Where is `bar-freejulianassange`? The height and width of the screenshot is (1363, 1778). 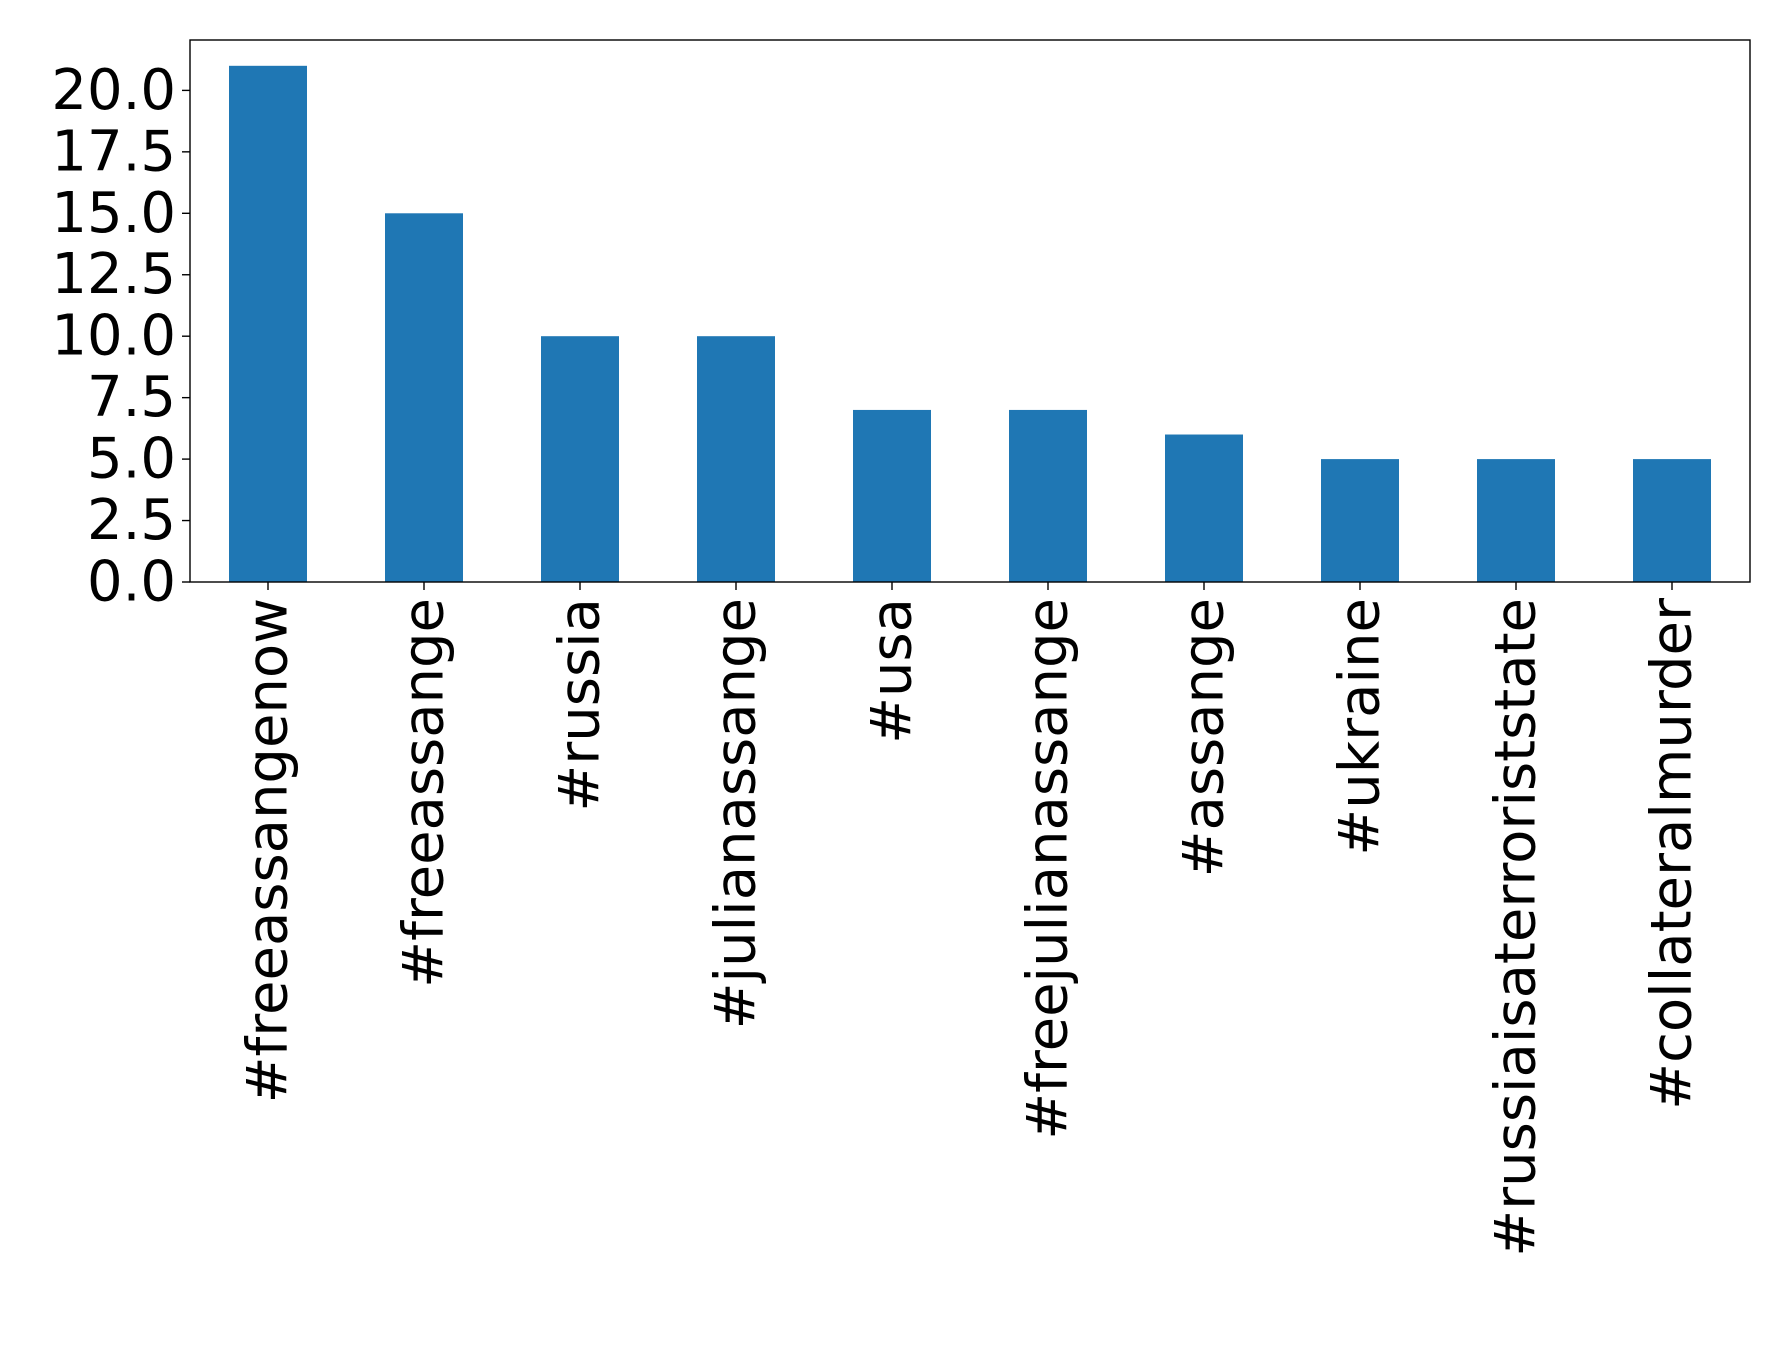
bar-freejulianassange is located at coordinates (1048, 495).